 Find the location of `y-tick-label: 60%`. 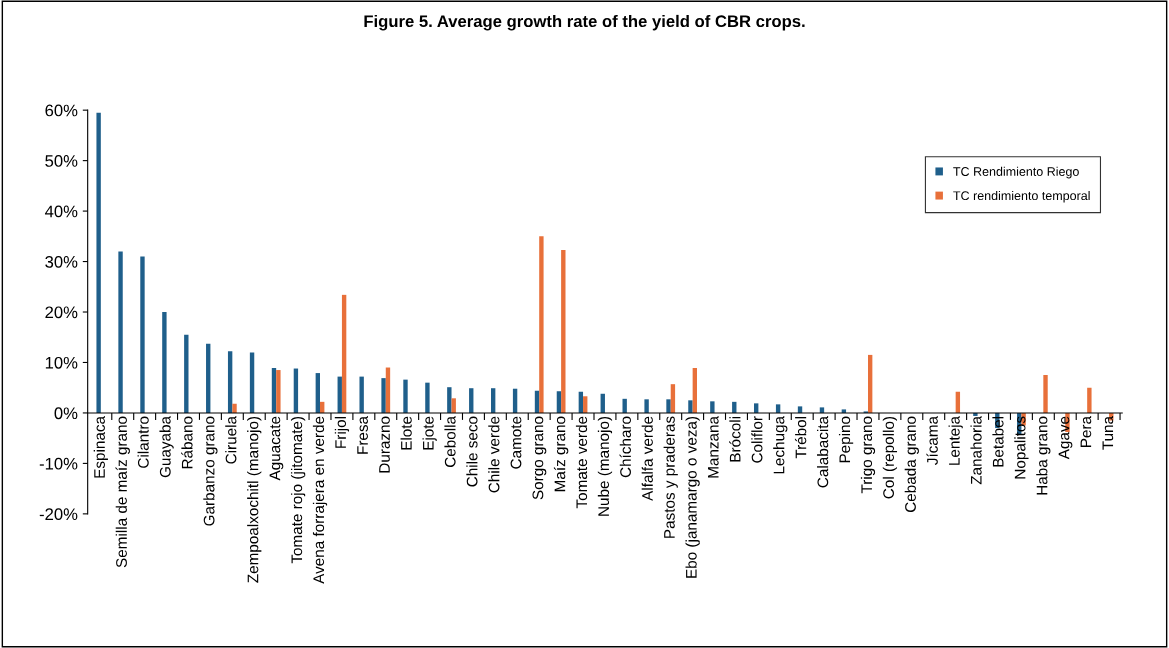

y-tick-label: 60% is located at coordinates (61, 110).